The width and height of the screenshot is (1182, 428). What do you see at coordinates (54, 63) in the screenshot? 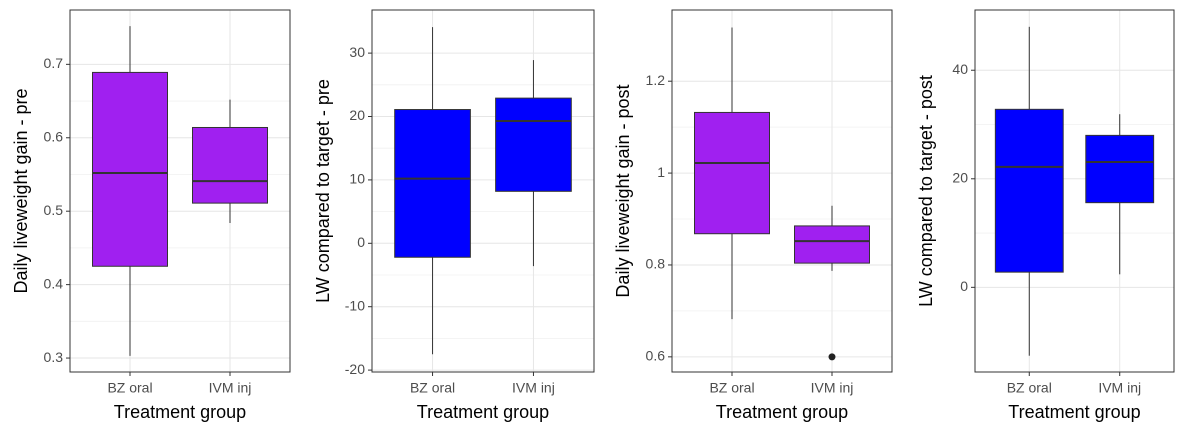
I see `y-tick-label: 0.7` at bounding box center [54, 63].